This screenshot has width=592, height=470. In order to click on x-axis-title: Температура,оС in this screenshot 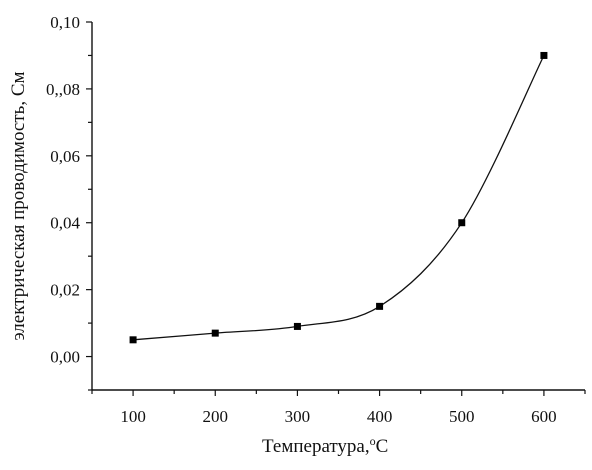, I will do `click(325, 445)`.